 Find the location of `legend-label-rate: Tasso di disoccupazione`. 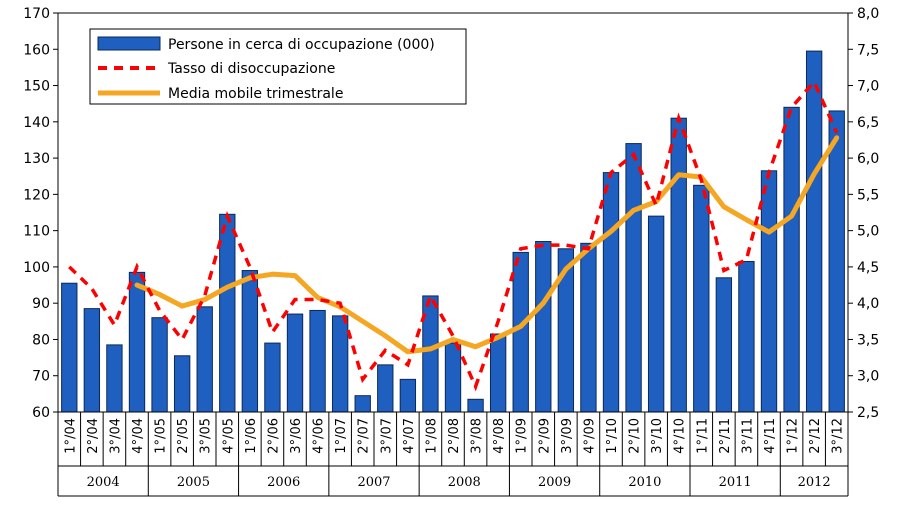

legend-label-rate: Tasso di disoccupazione is located at coordinates (251, 69).